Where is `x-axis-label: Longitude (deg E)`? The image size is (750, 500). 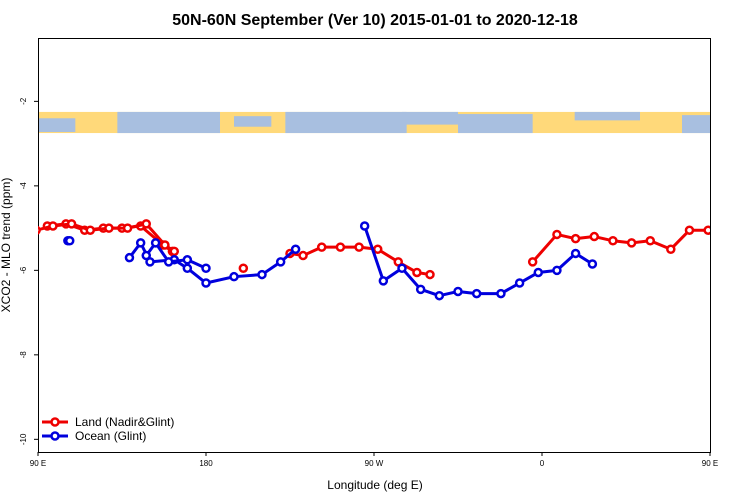
x-axis-label: Longitude (deg E) is located at coordinates (374, 485).